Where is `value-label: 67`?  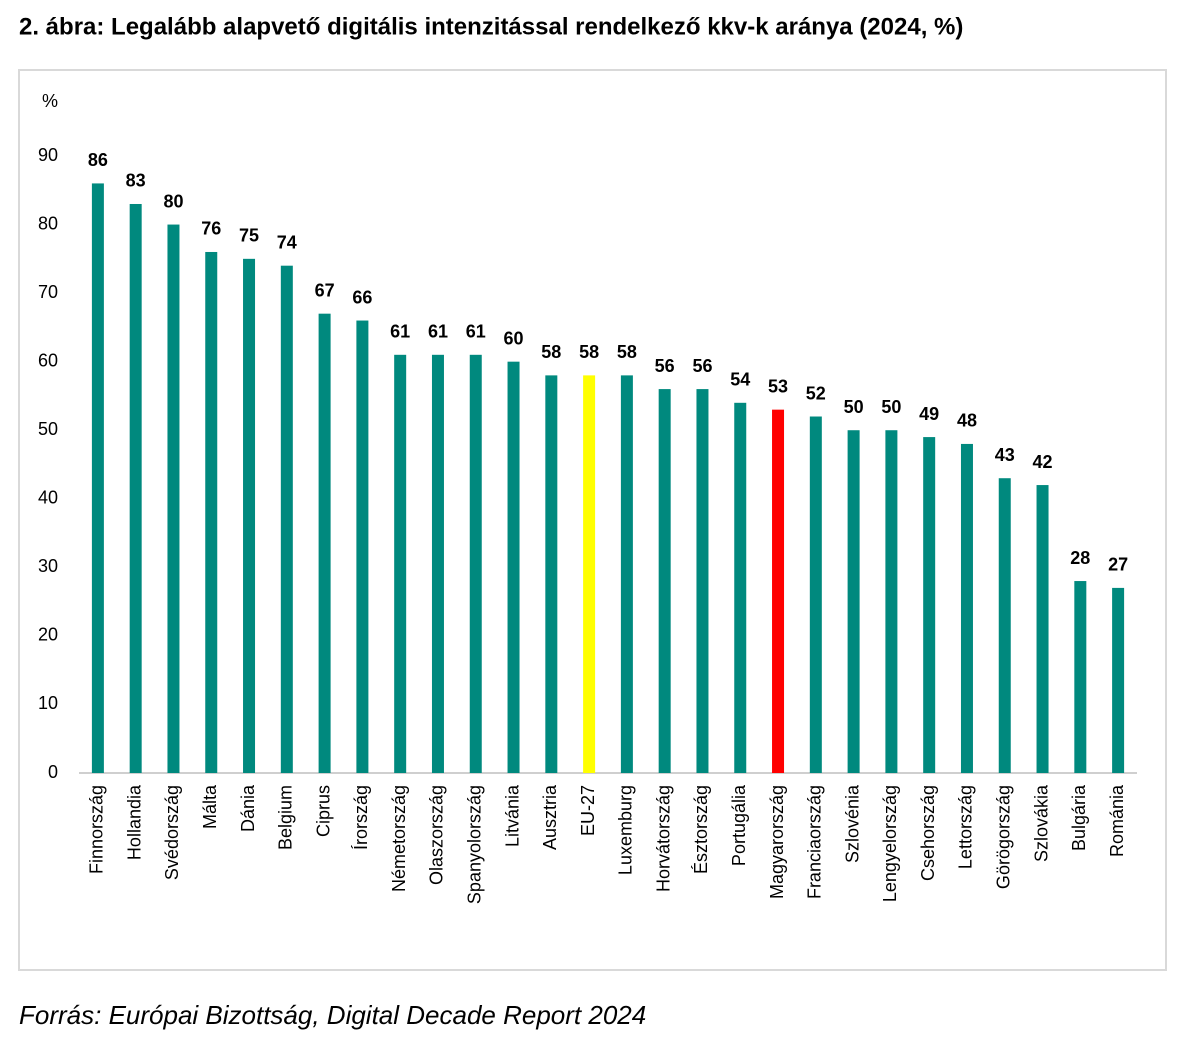 value-label: 67 is located at coordinates (325, 290).